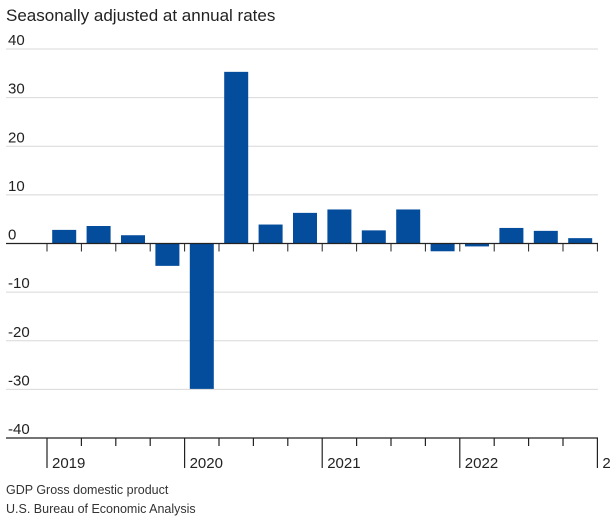 The width and height of the screenshot is (610, 519). Describe the element at coordinates (101, 509) in the screenshot. I see `footnote-source: U.S. Bureau of Economic Analysis` at that location.